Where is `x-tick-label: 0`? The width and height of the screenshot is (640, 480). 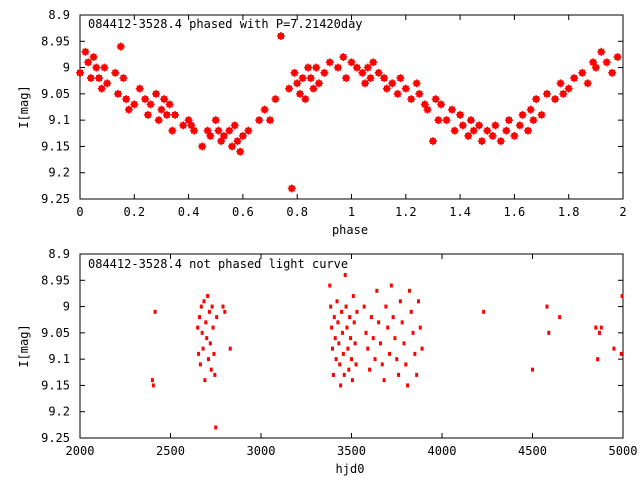 x-tick-label: 0 is located at coordinates (79, 212).